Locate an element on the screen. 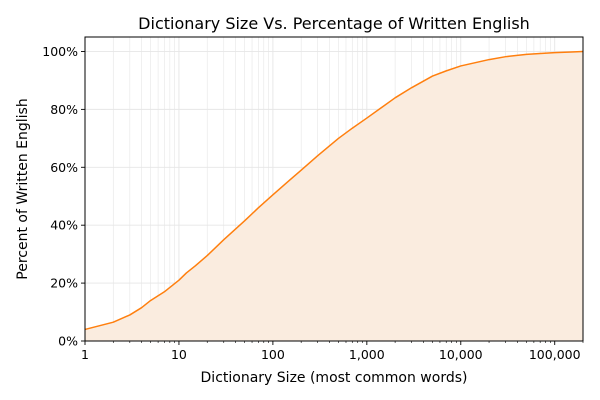  x-tick-label: 1 is located at coordinates (85, 354).